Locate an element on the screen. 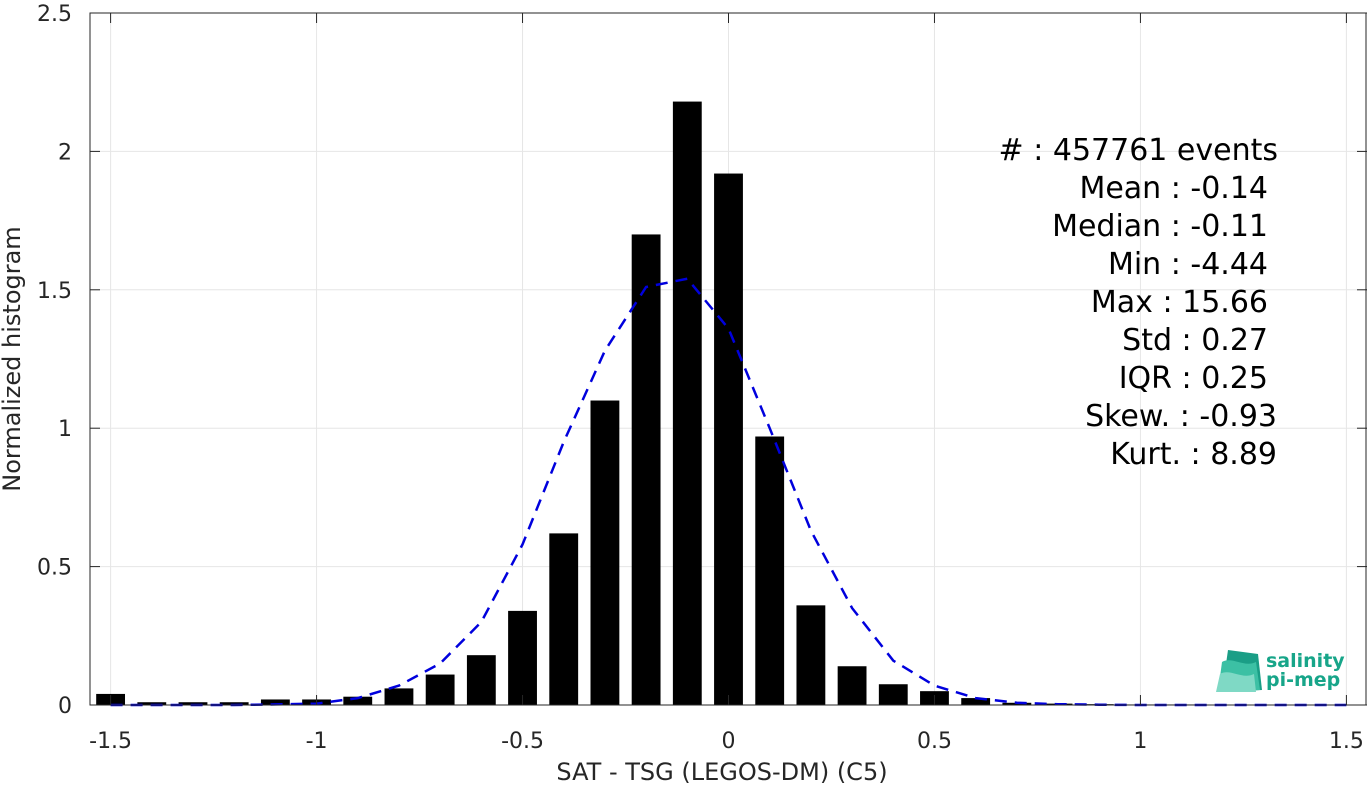 The width and height of the screenshot is (1367, 785). y-tick-label: 2 is located at coordinates (65, 152).